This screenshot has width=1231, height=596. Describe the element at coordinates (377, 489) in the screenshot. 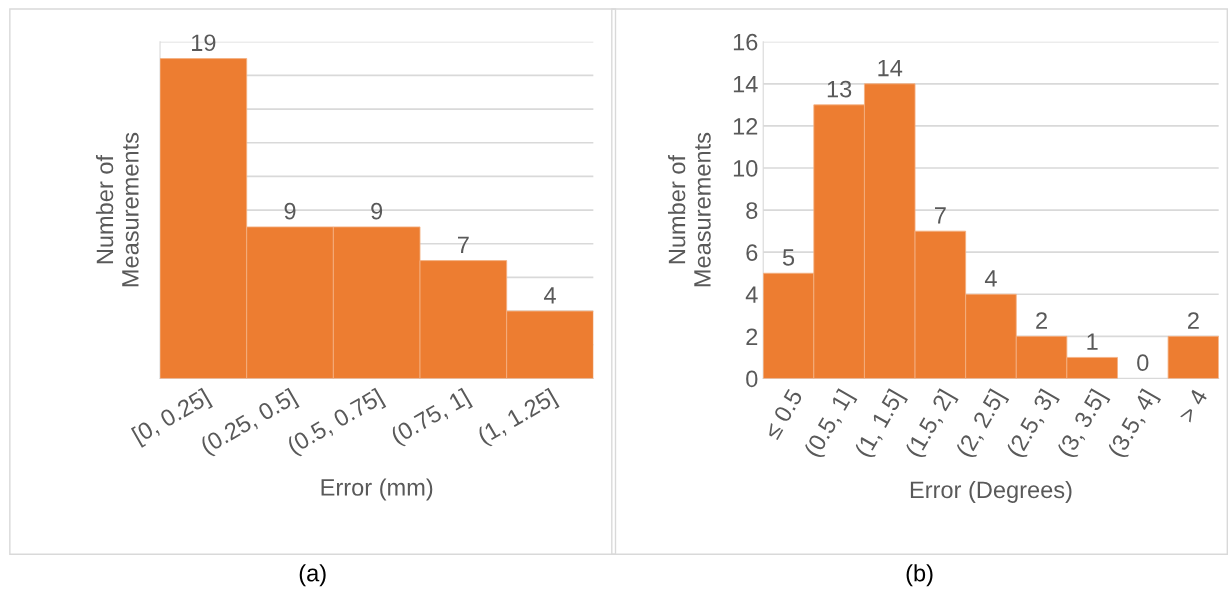

I see `x-axis-title: Error (mm)` at that location.